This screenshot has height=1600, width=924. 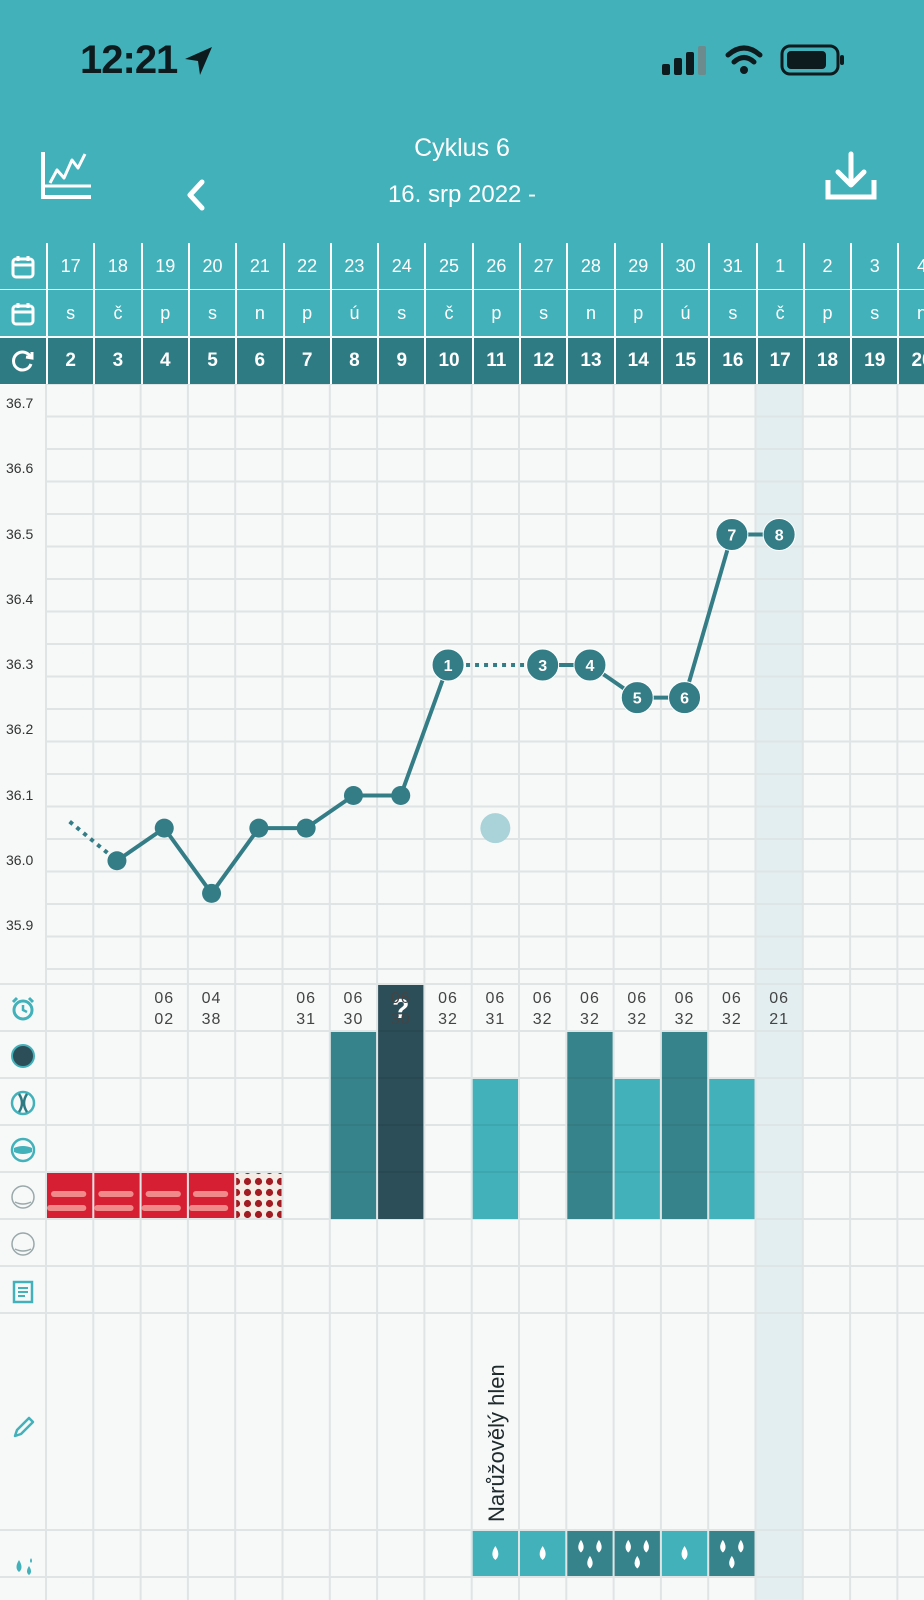 I want to click on cycle-day-cell: 10, so click(x=447, y=361).